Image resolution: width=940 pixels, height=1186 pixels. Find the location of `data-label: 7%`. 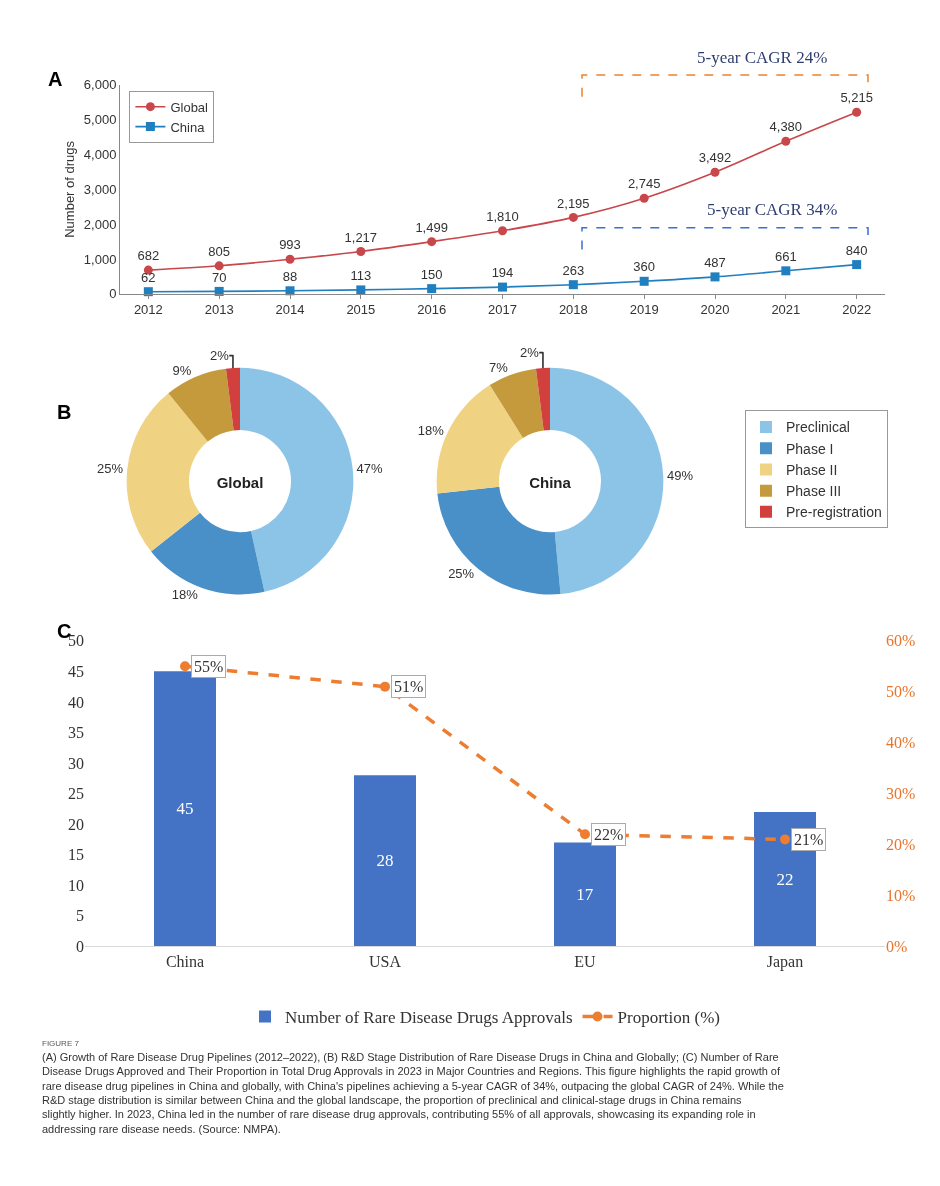

data-label: 7% is located at coordinates (498, 368).